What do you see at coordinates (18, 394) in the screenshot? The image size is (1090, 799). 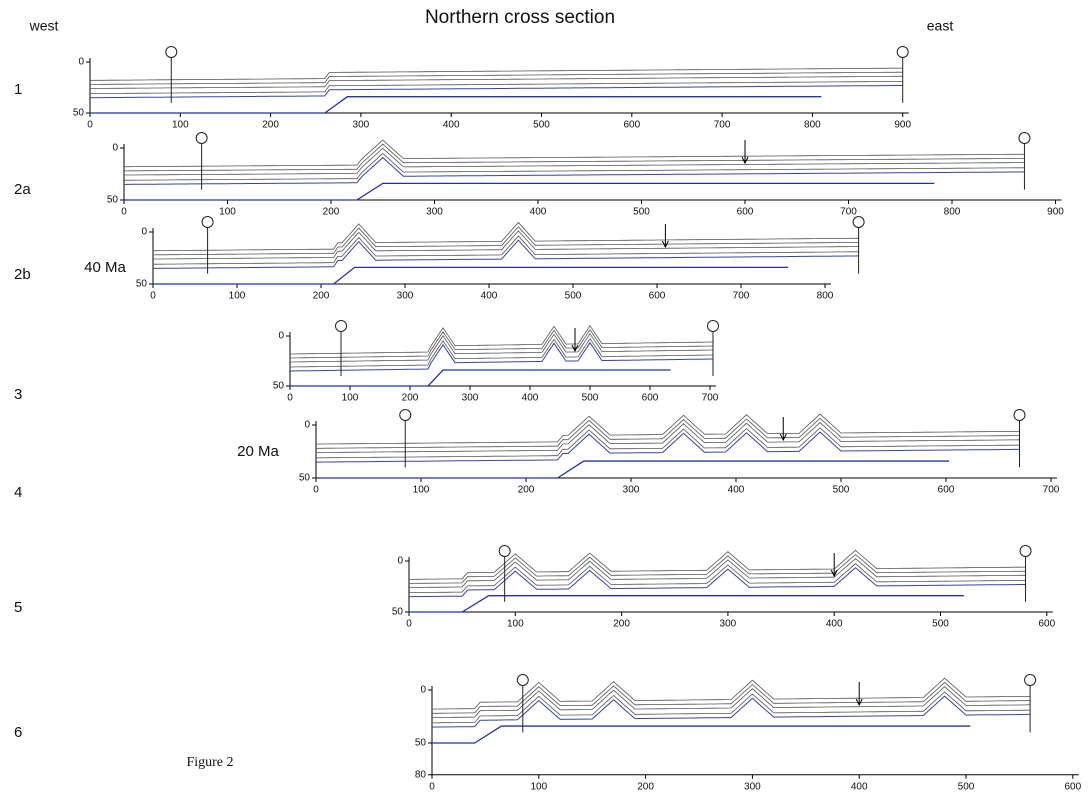 I see `panel-label: 3` at bounding box center [18, 394].